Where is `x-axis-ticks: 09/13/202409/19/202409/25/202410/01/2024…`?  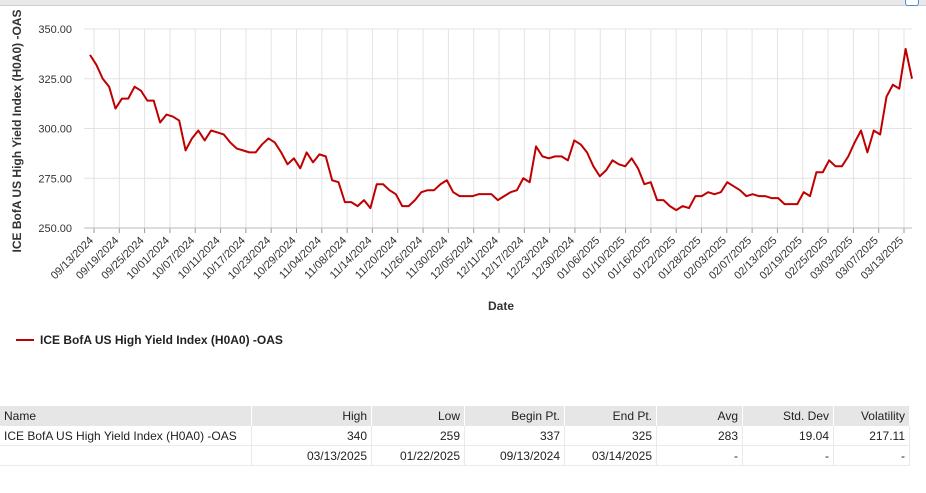
x-axis-ticks: 09/13/202409/19/202409/25/202410/01/2024… is located at coordinates (480, 254).